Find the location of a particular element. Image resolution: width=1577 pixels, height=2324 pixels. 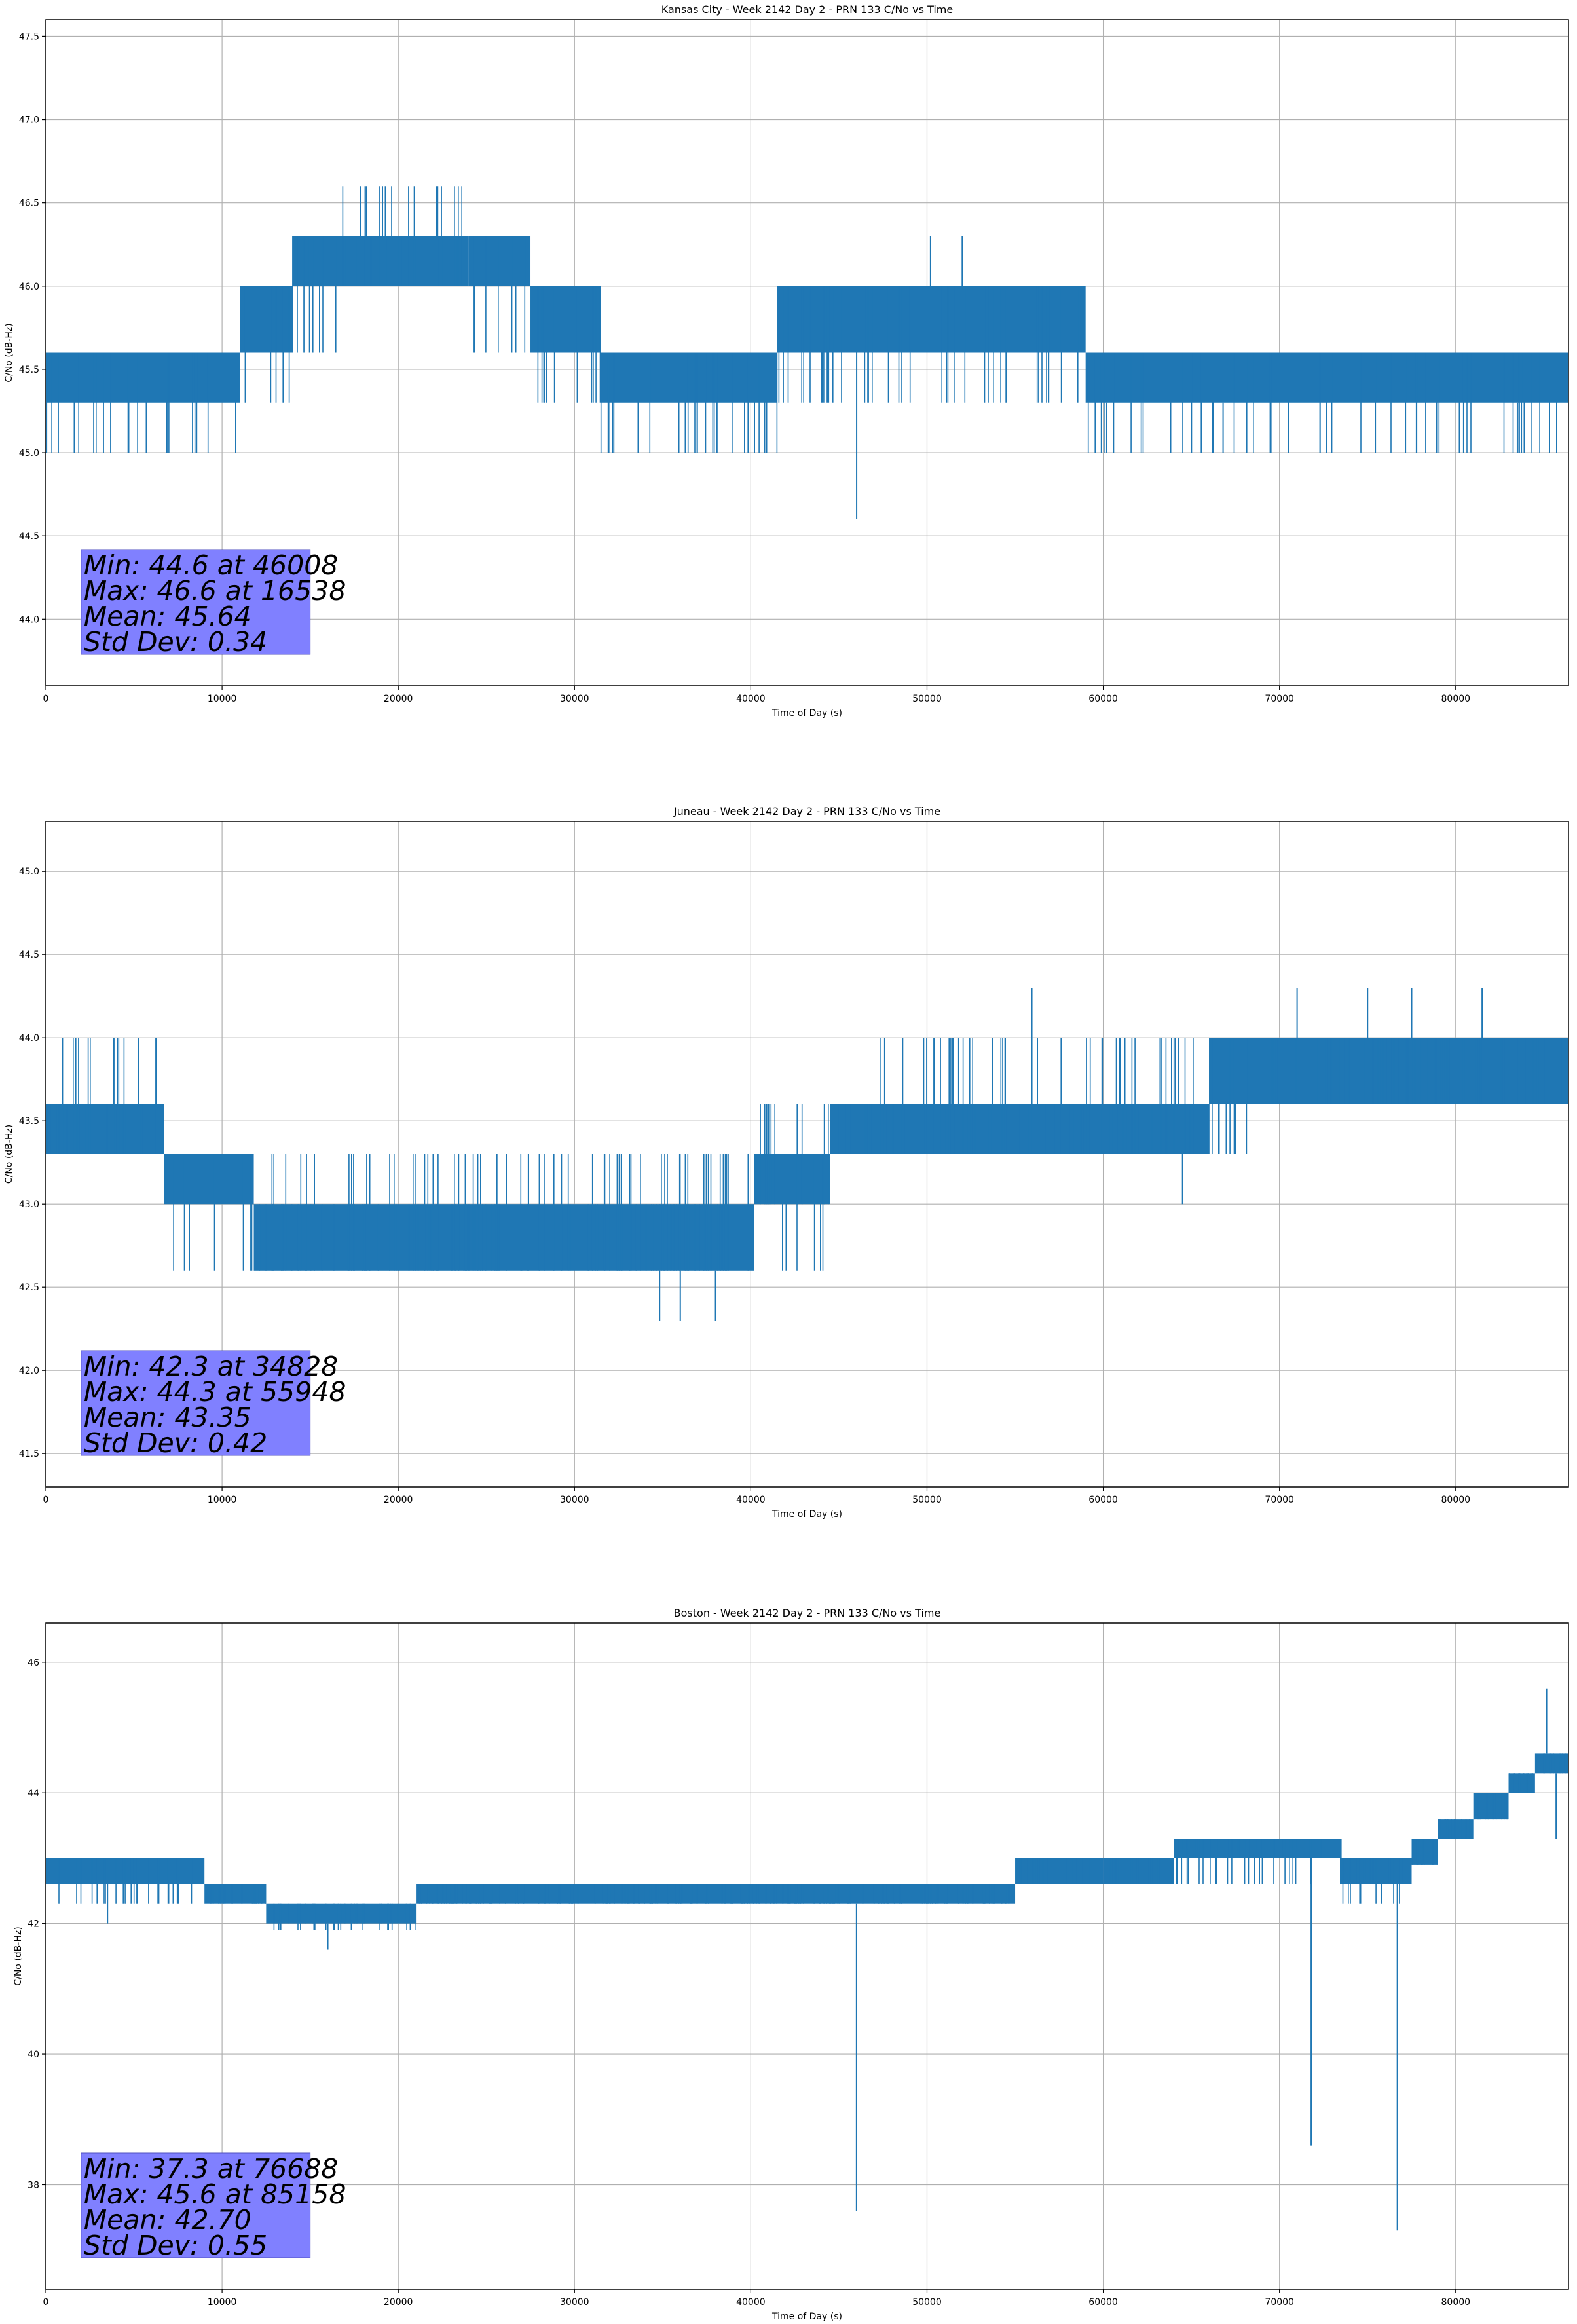

stats-line: Max: 46.6 at 16538 is located at coordinates (215, 591).